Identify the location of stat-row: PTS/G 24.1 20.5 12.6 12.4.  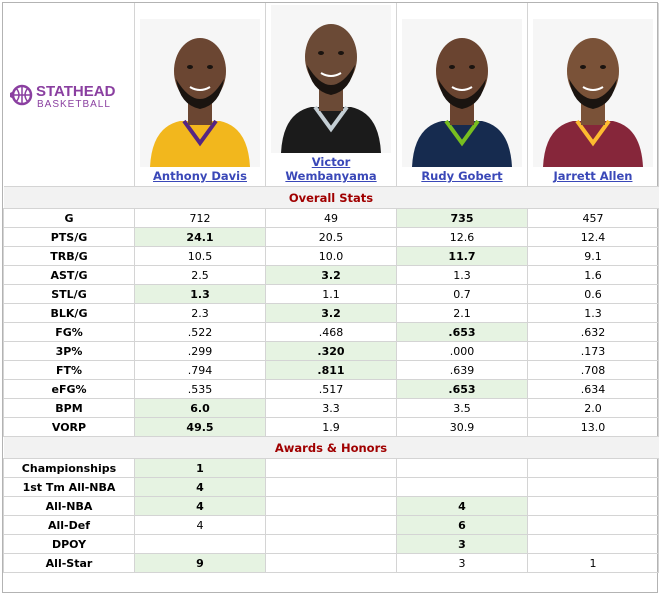
(331, 237).